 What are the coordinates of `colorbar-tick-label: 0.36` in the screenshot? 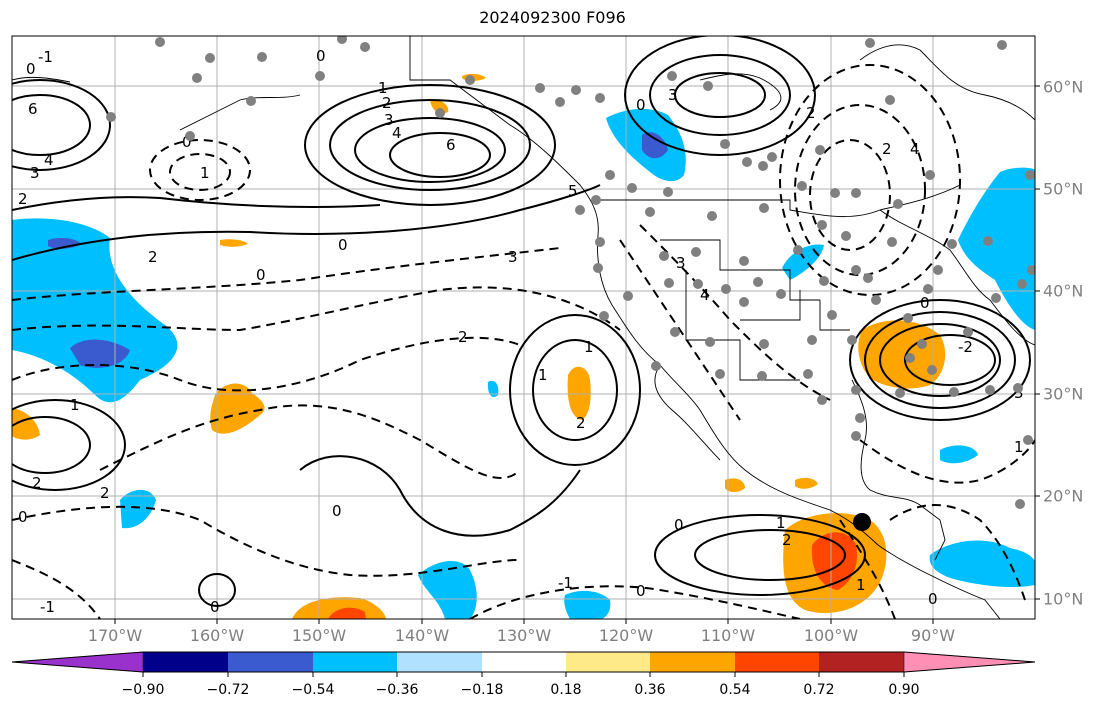 It's located at (650, 690).